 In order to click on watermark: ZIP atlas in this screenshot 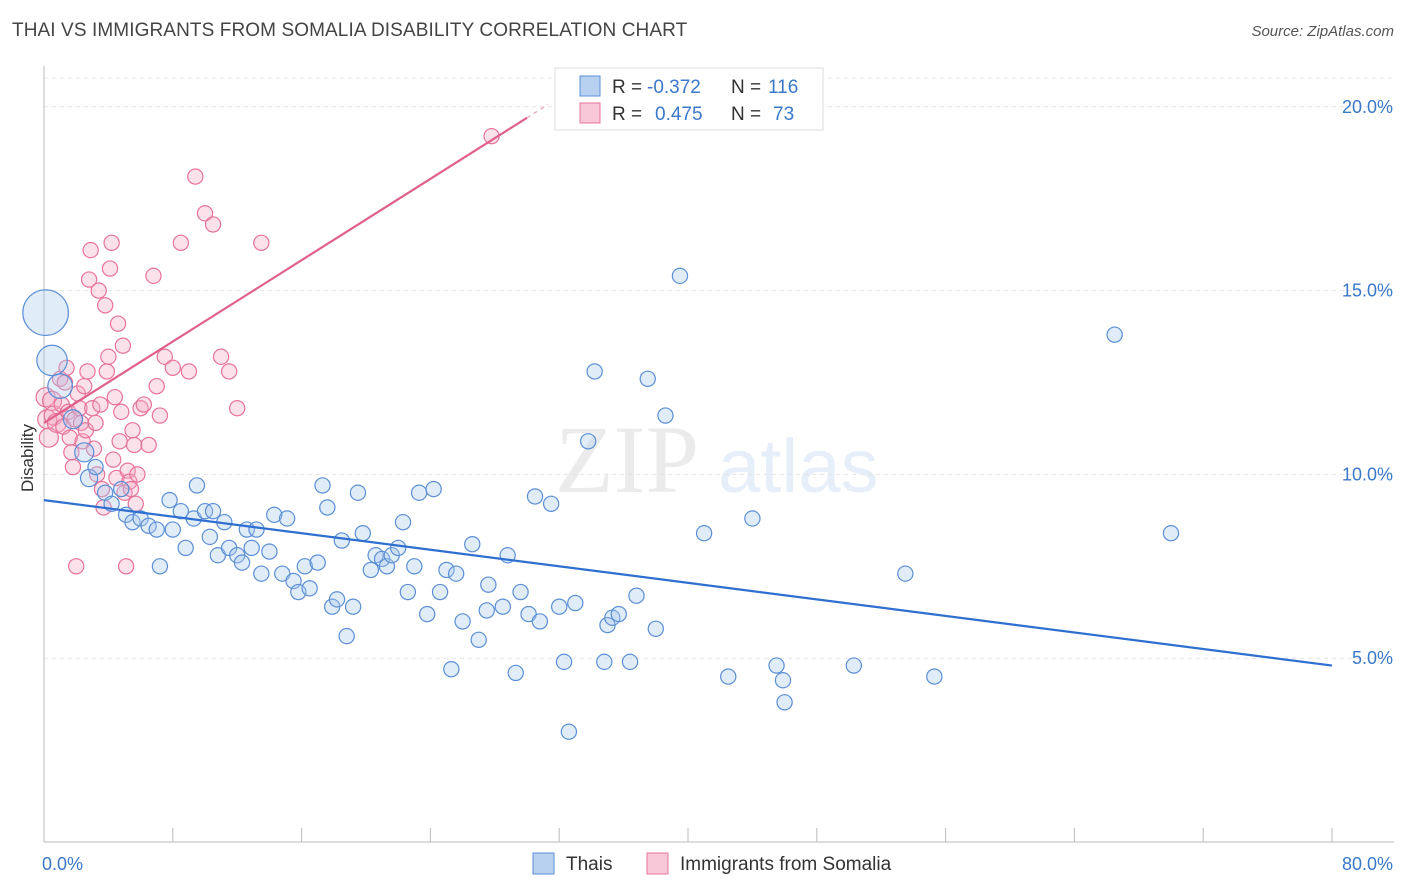, I will do `click(717, 459)`.